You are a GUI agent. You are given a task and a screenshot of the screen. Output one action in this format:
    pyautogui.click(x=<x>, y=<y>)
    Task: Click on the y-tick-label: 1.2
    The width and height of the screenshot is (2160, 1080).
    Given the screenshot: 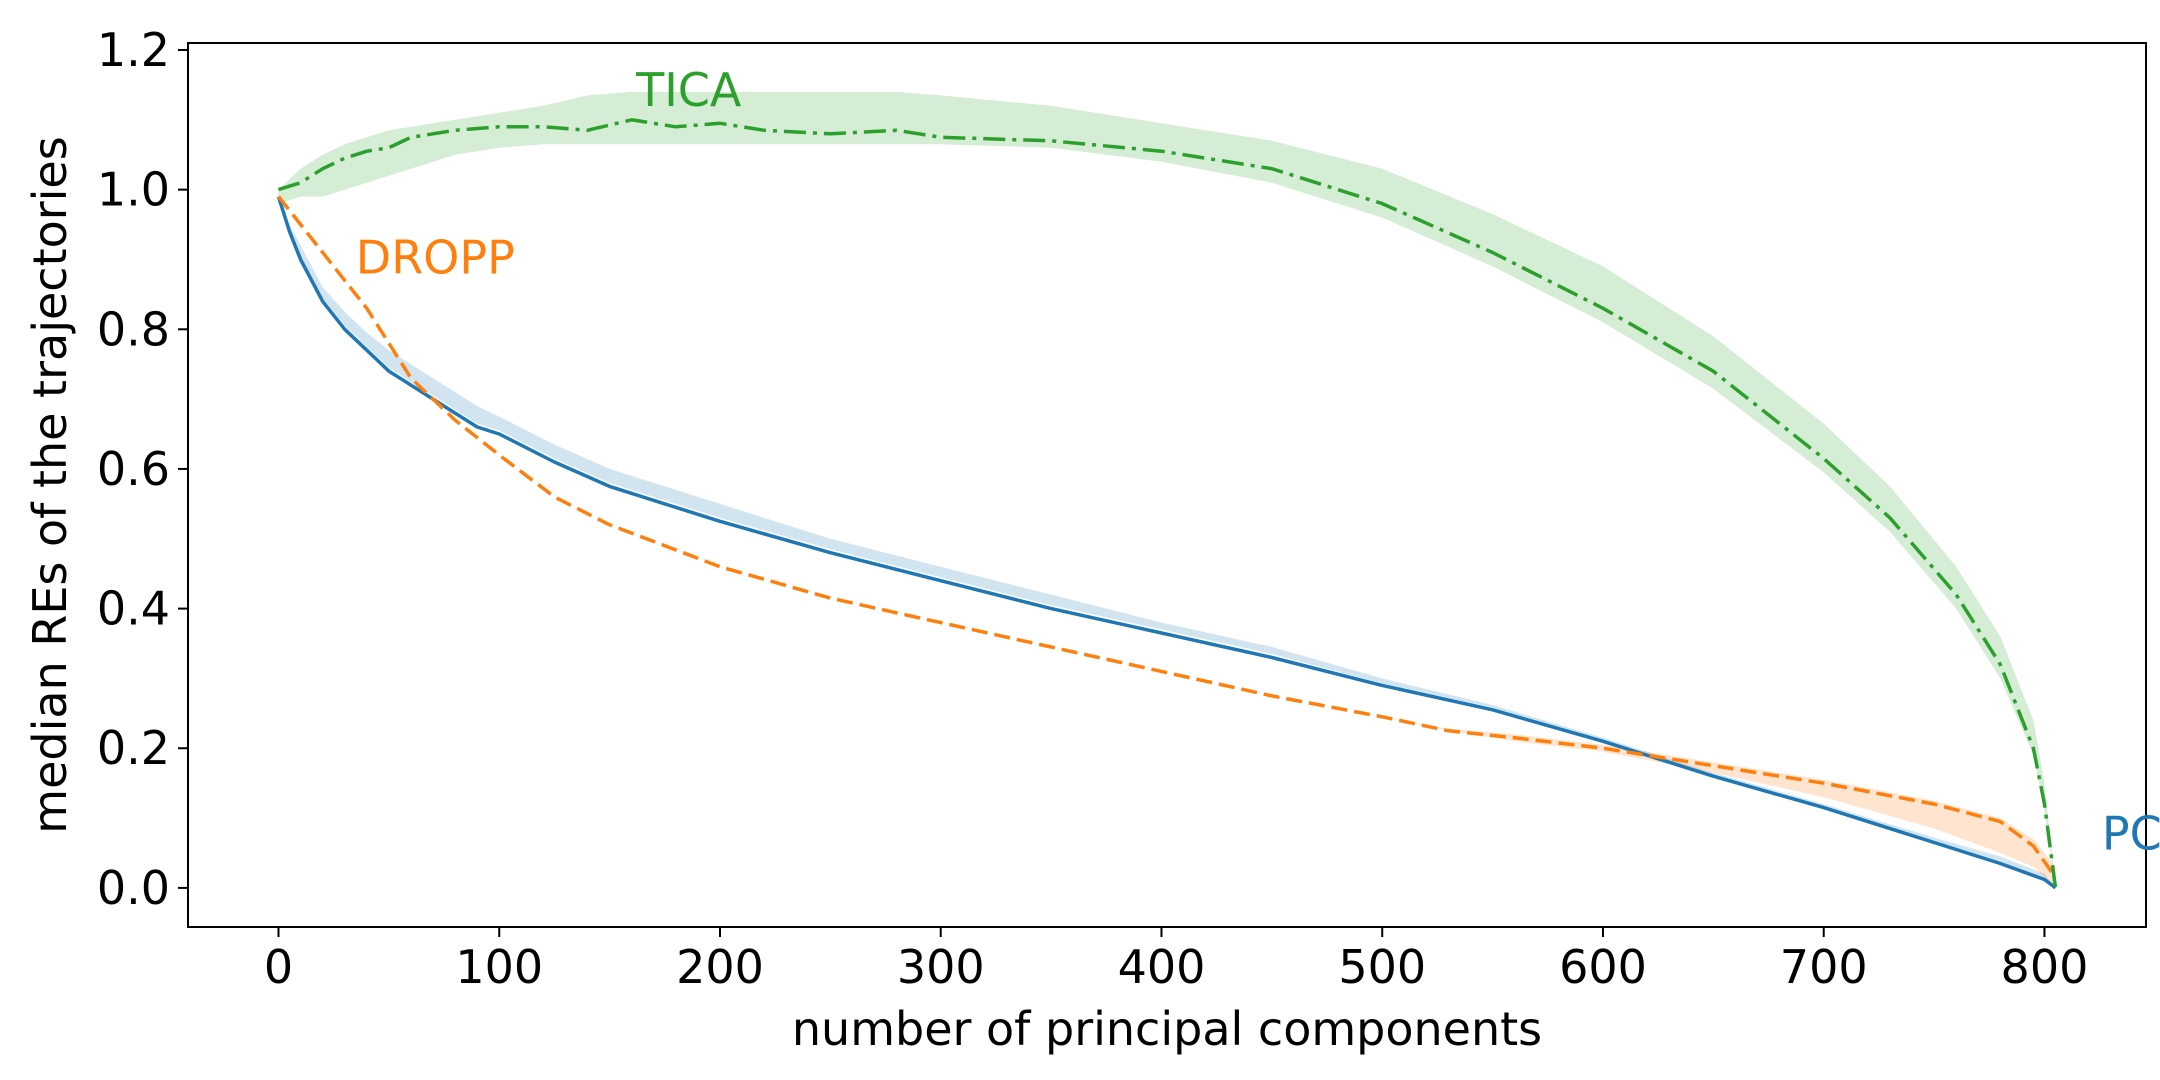 What is the action you would take?
    pyautogui.click(x=133, y=50)
    